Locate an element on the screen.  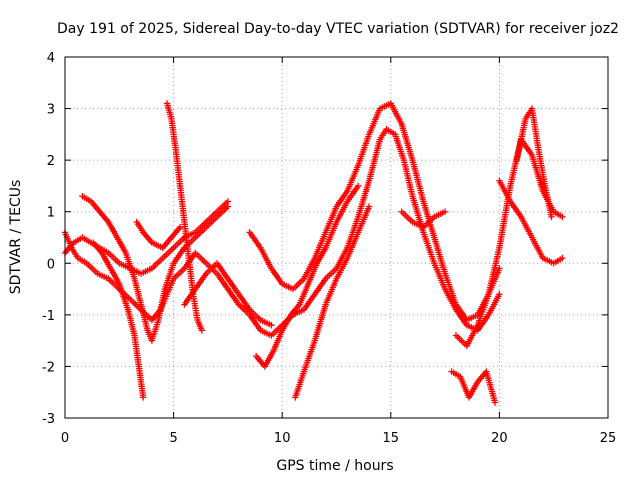
x-axis-label: GPS time / hours is located at coordinates (334, 466).